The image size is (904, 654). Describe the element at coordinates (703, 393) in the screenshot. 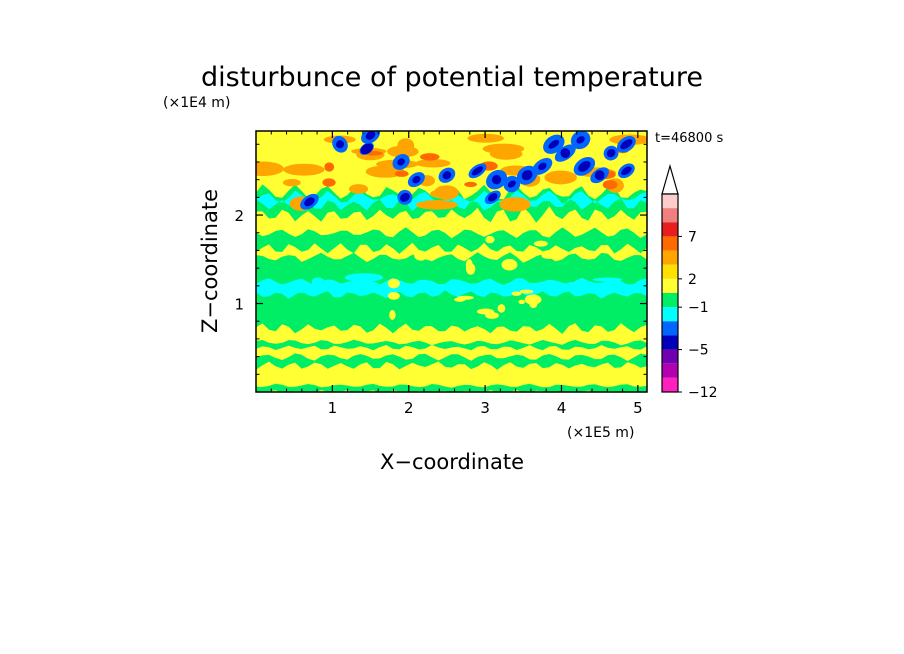

I see `colorbar-label: −12` at that location.